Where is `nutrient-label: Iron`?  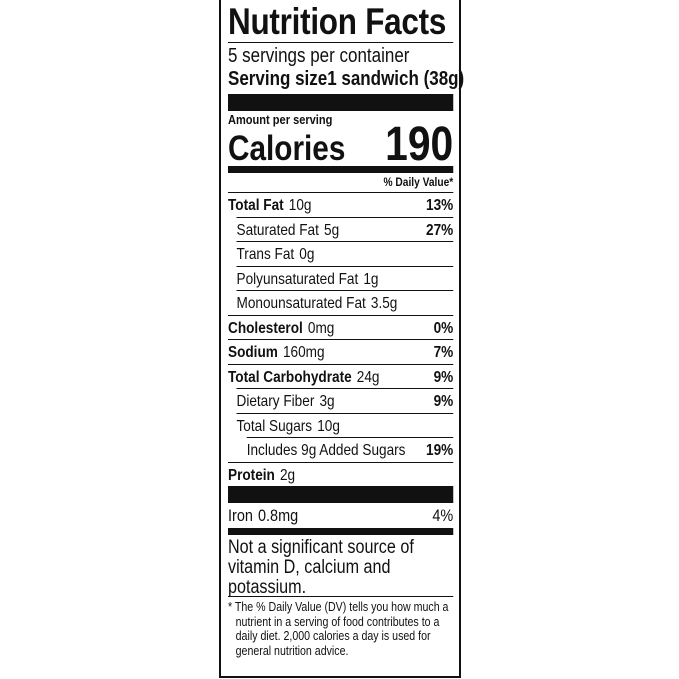
nutrient-label: Iron is located at coordinates (240, 515).